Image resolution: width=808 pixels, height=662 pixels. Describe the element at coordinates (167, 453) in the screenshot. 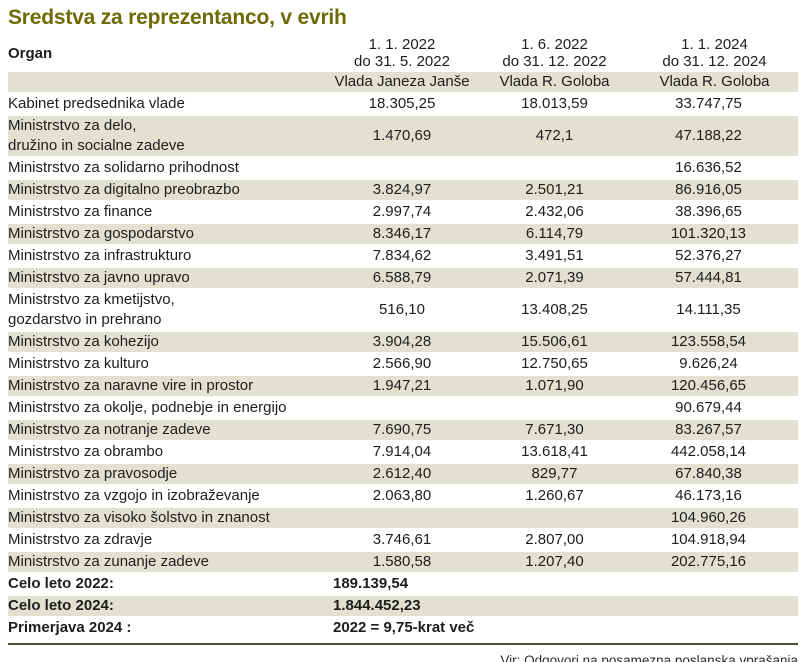

I see `organ-name: Ministrstvo za obrambo` at that location.